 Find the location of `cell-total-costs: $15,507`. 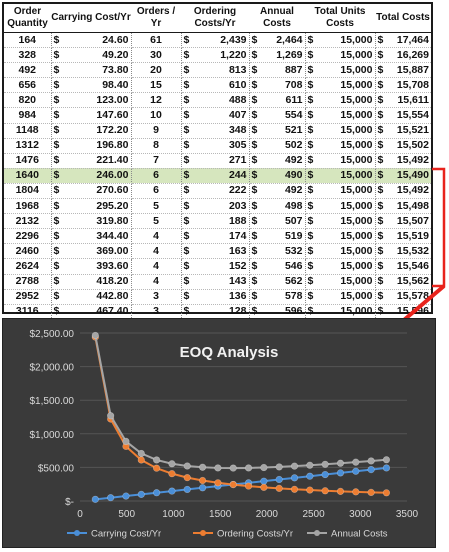

cell-total-costs: $15,507 is located at coordinates (403, 221).